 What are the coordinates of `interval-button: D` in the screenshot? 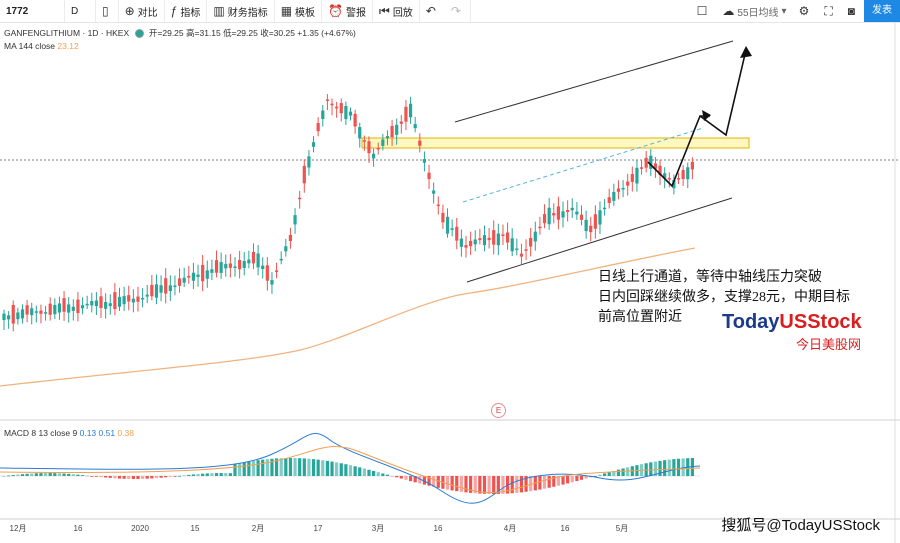 It's located at (80, 11).